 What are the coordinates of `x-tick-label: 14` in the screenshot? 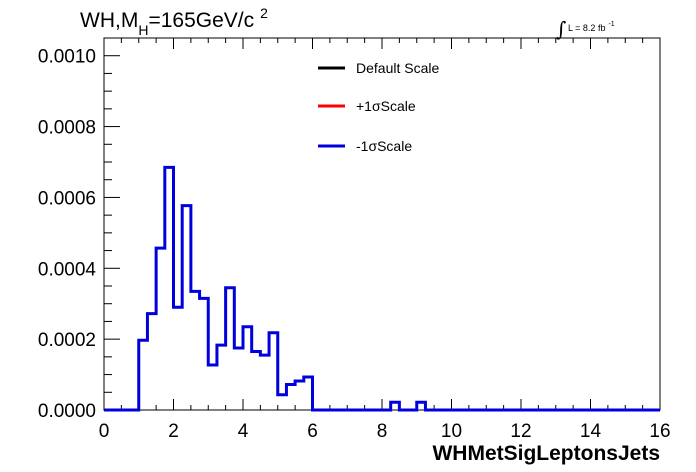 It's located at (591, 431).